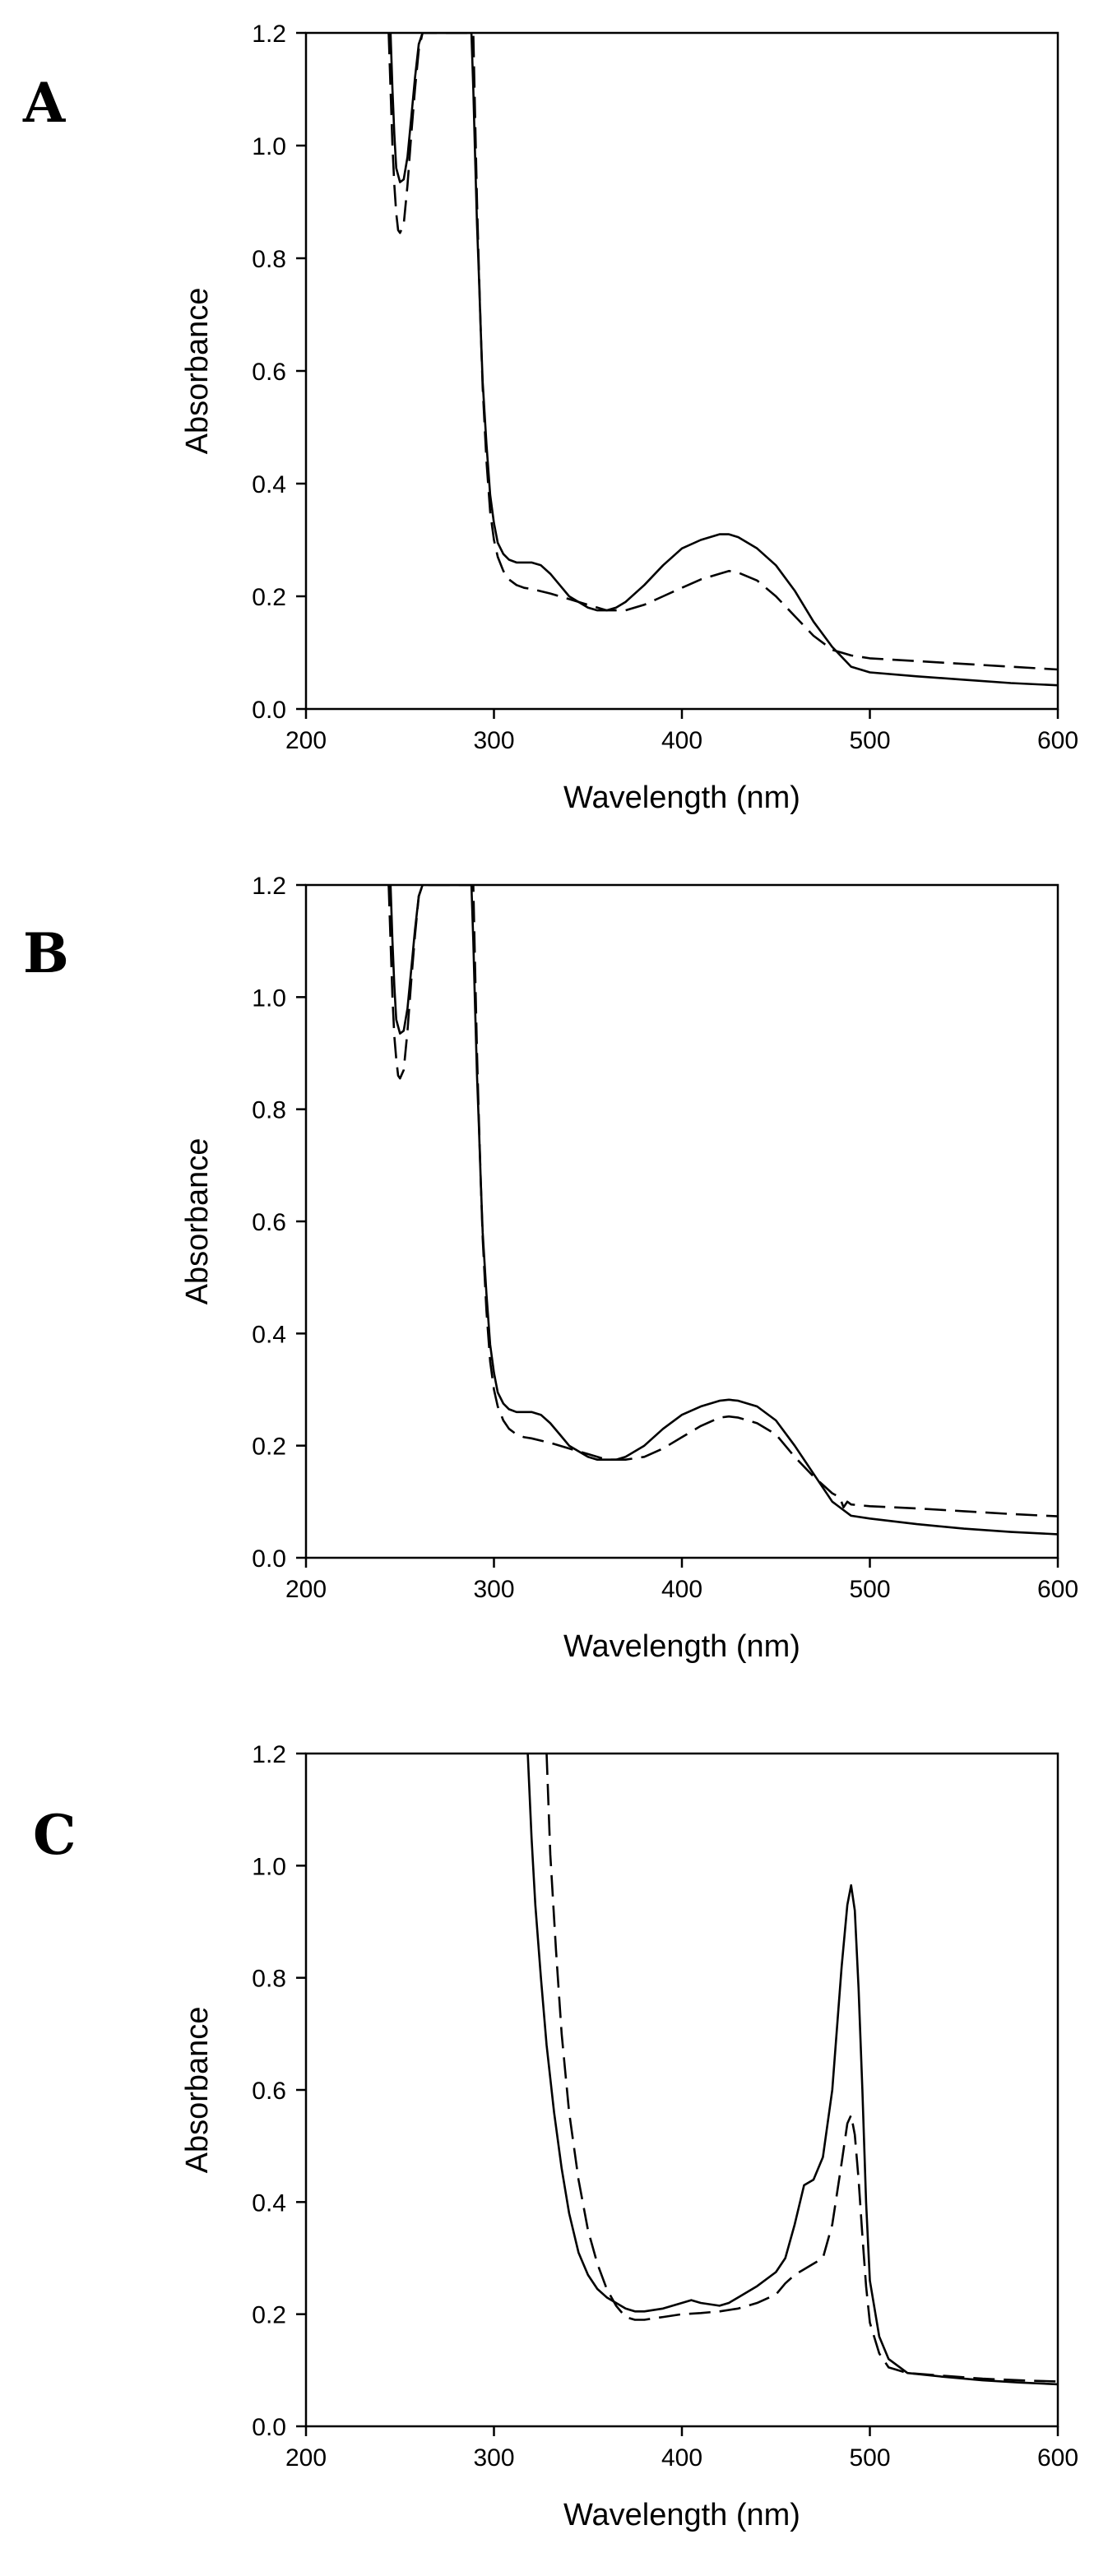 This screenshot has width=1108, height=2576. Describe the element at coordinates (54, 1835) in the screenshot. I see `panel-letter: C` at that location.